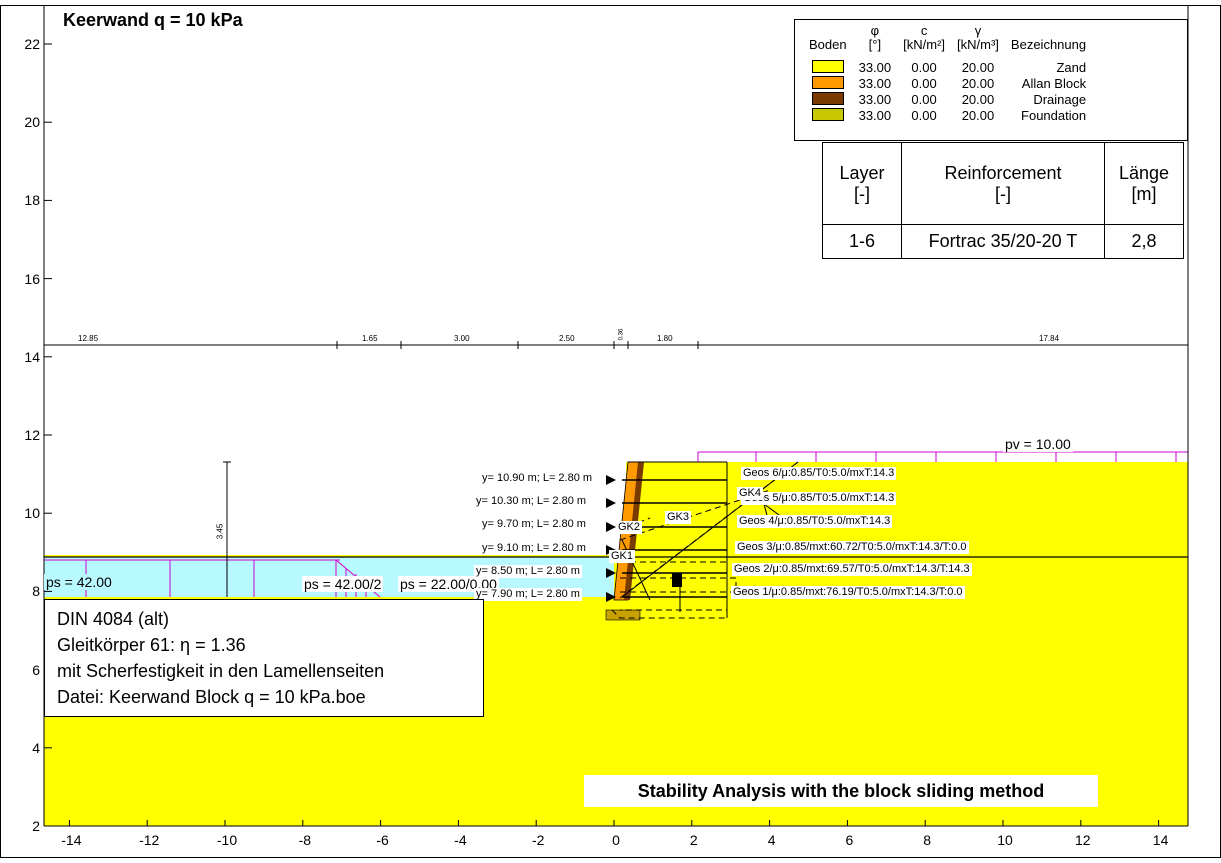 The height and width of the screenshot is (863, 1221). Describe the element at coordinates (978, 37) in the screenshot. I see `legend-header-gamma: γ [kN/m³]` at that location.